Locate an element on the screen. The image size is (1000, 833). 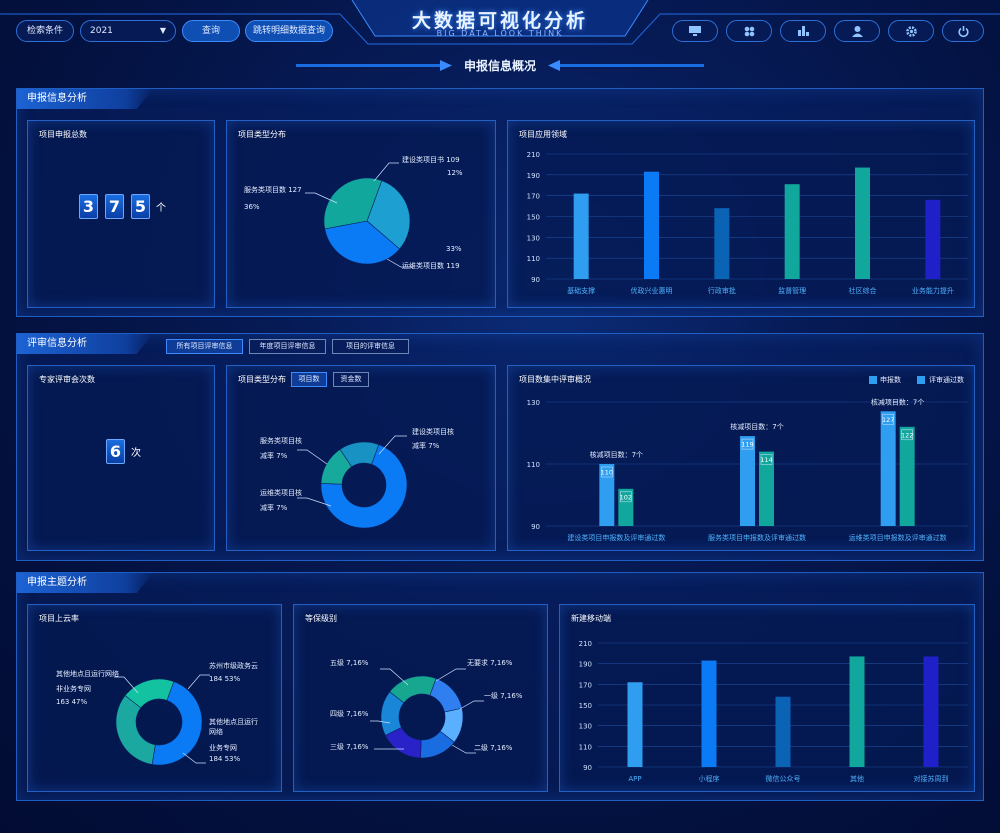
donut-label-ops: 运维类项目核 is located at coordinates (281, 493).